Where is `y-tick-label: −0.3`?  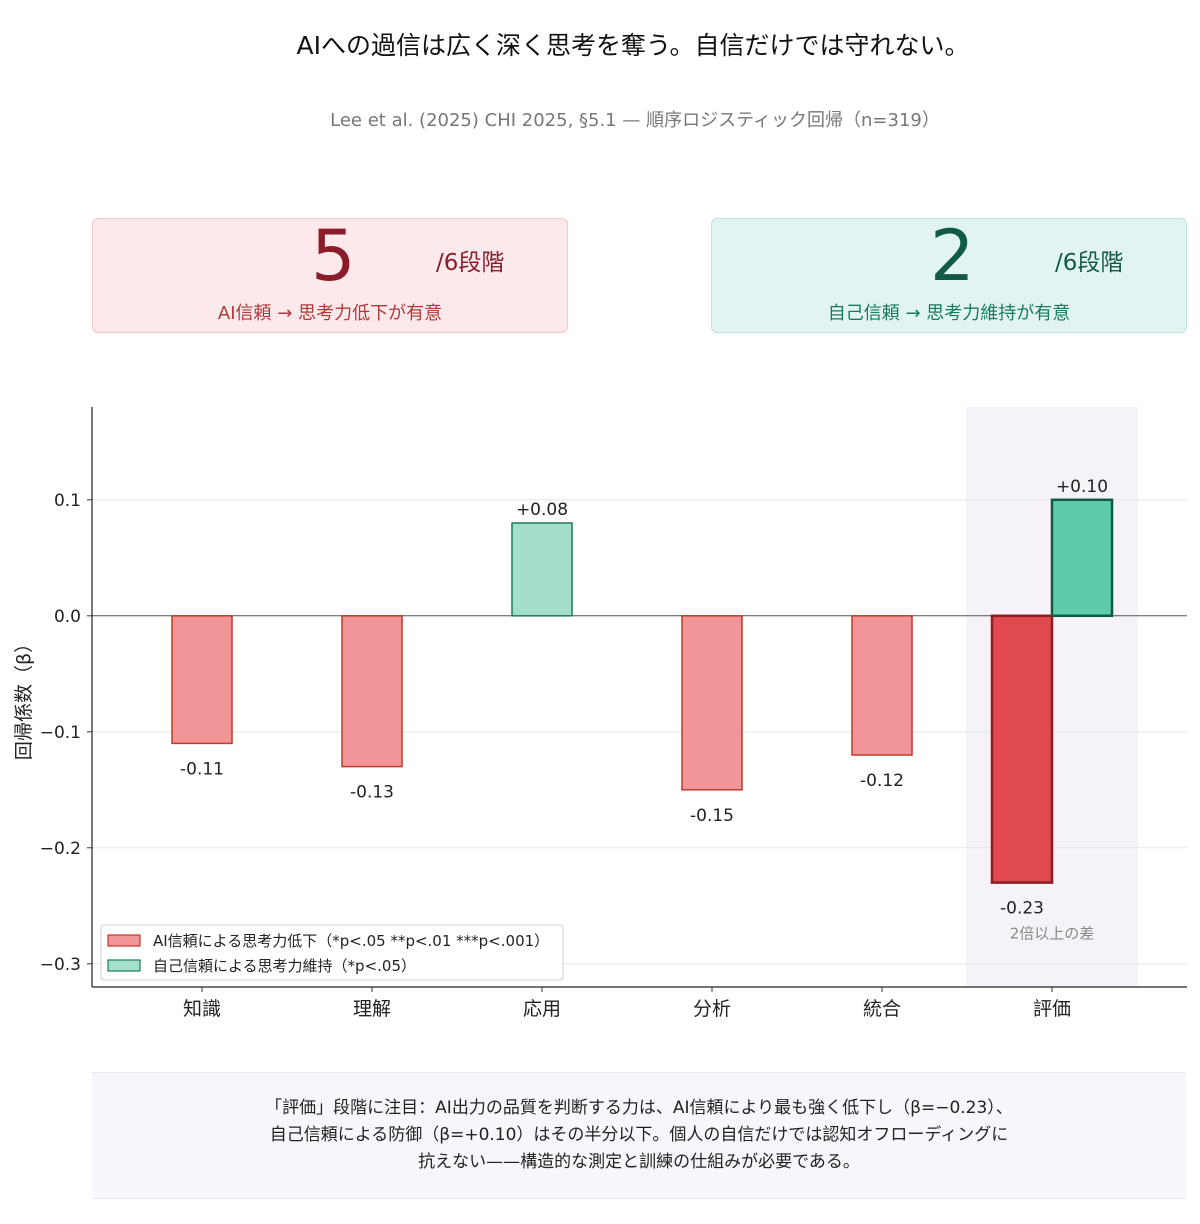 y-tick-label: −0.3 is located at coordinates (60, 965).